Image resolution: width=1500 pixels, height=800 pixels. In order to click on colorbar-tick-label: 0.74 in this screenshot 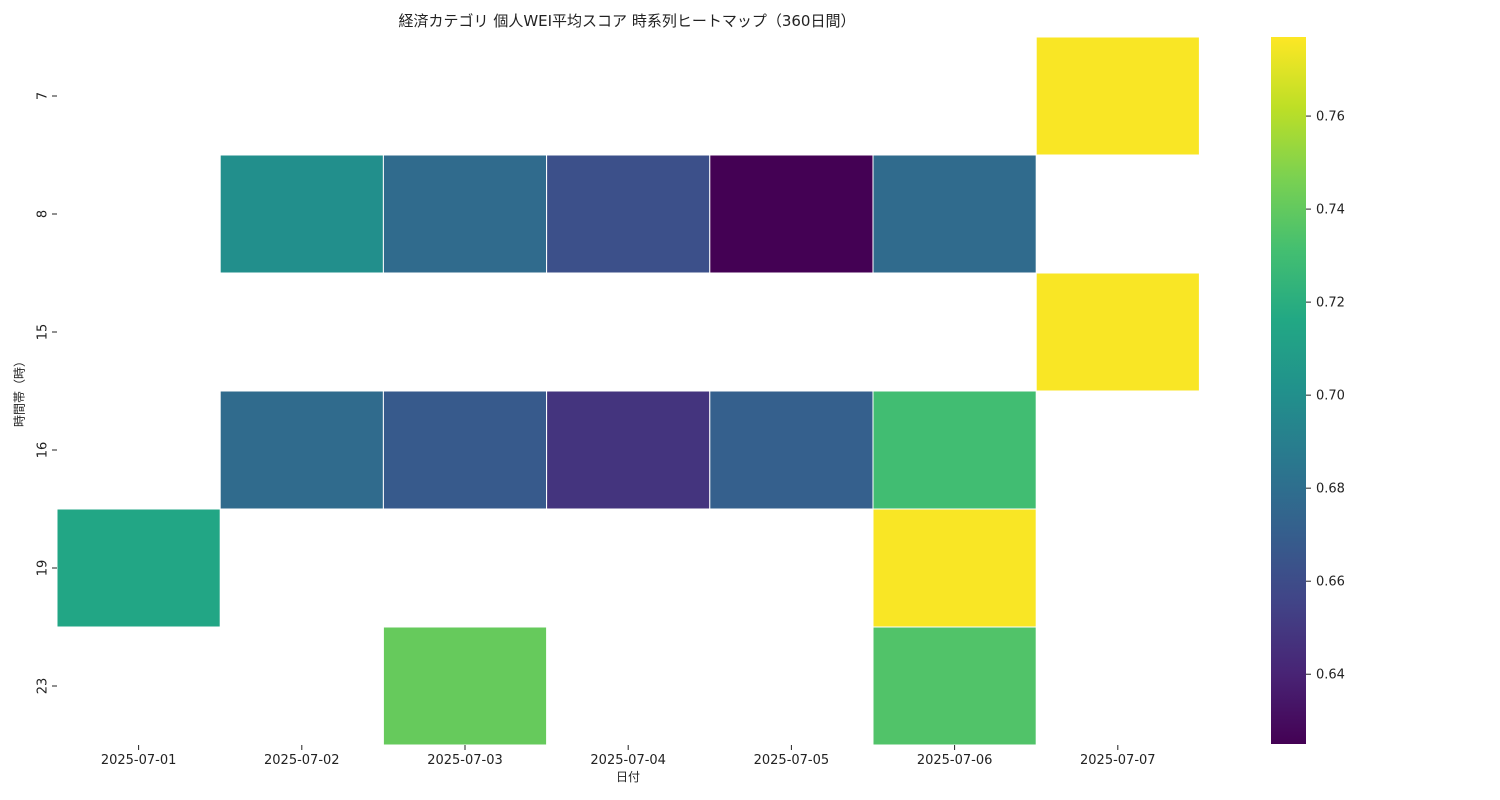, I will do `click(1330, 210)`.